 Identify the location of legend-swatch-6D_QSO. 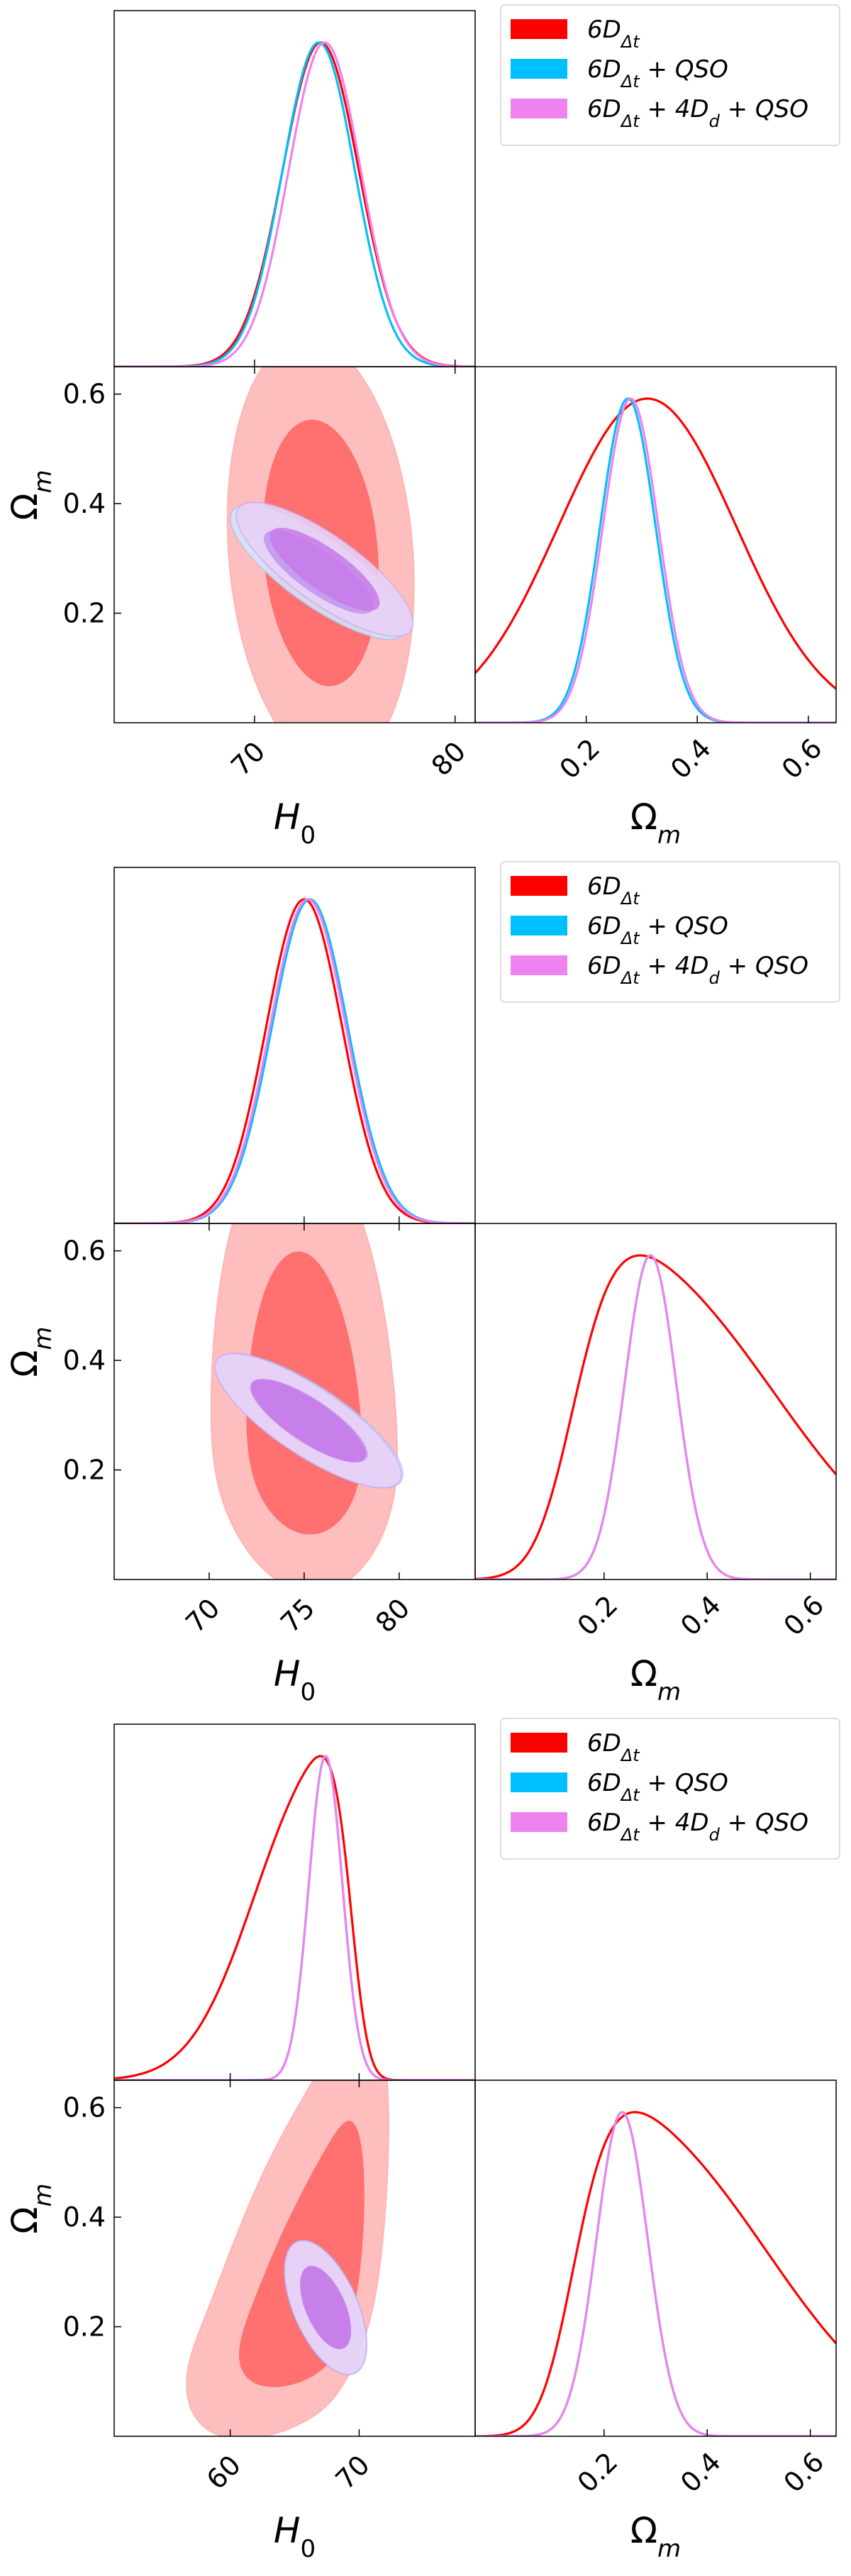
(539, 69).